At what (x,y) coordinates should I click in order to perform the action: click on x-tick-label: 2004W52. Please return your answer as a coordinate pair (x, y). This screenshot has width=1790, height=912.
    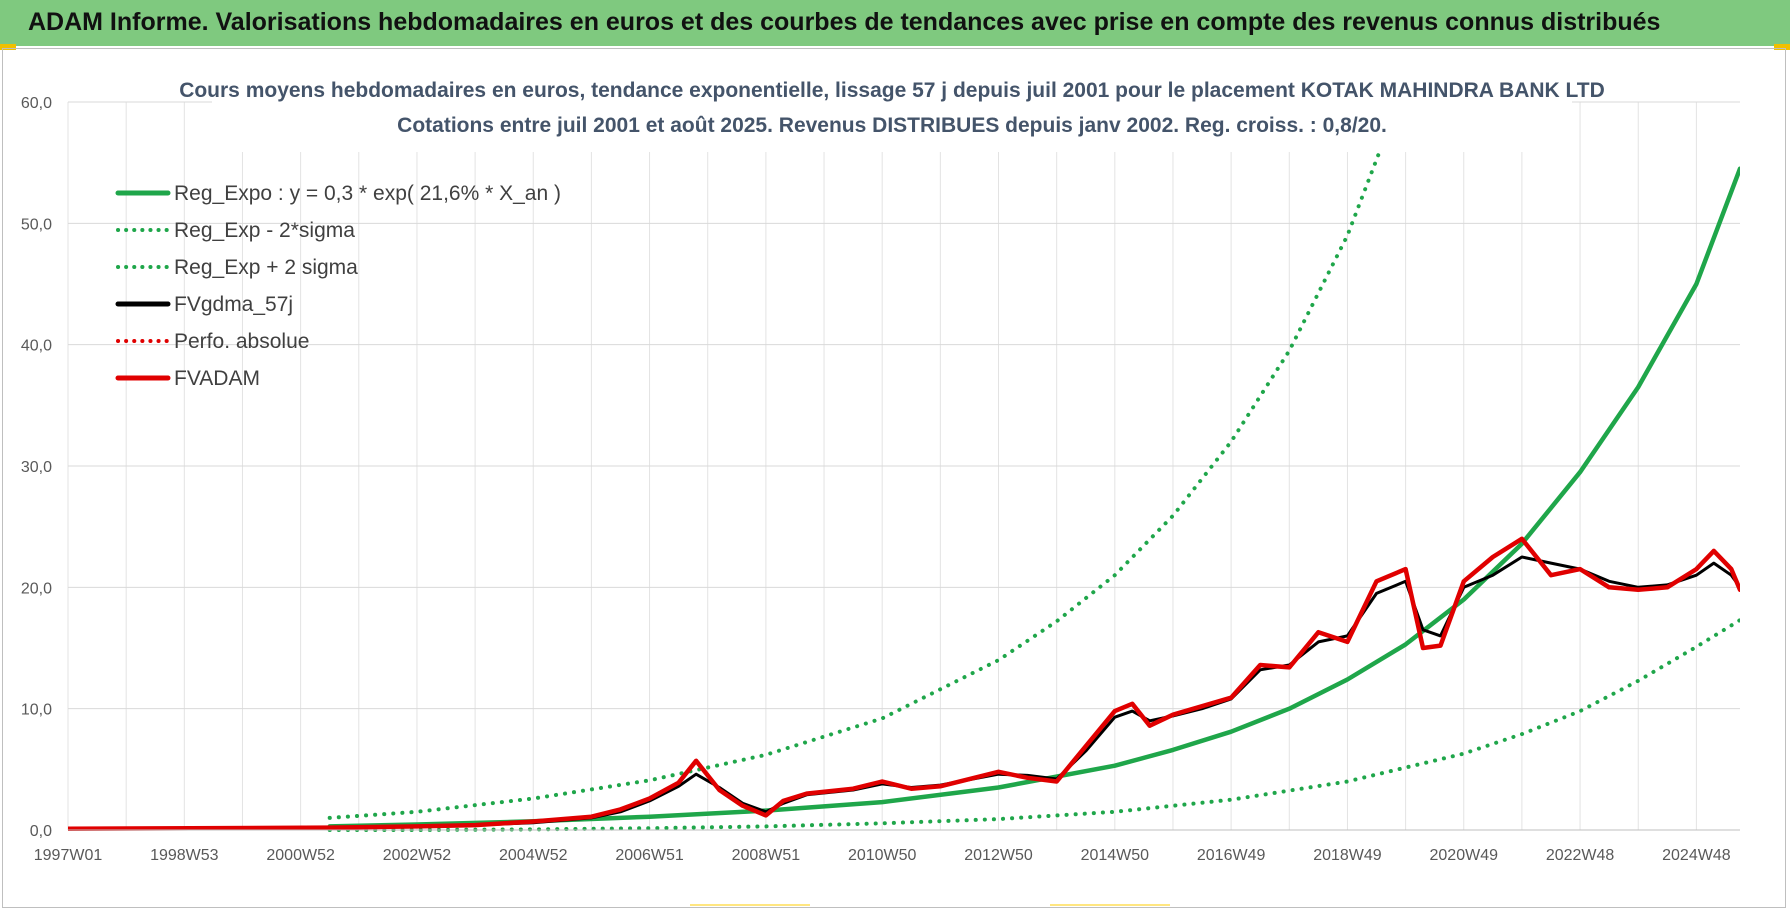
    Looking at the image, I should click on (533, 855).